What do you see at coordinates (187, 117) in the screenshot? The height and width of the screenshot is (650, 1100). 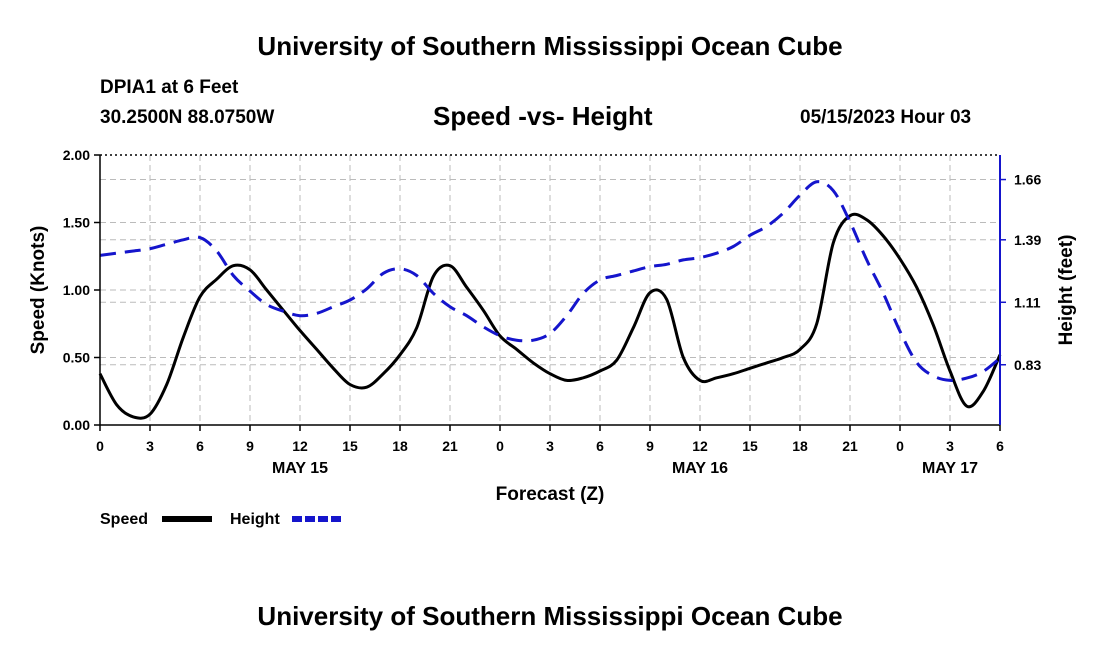 I see `station-coordinates: 30.2500N 88.0750W` at bounding box center [187, 117].